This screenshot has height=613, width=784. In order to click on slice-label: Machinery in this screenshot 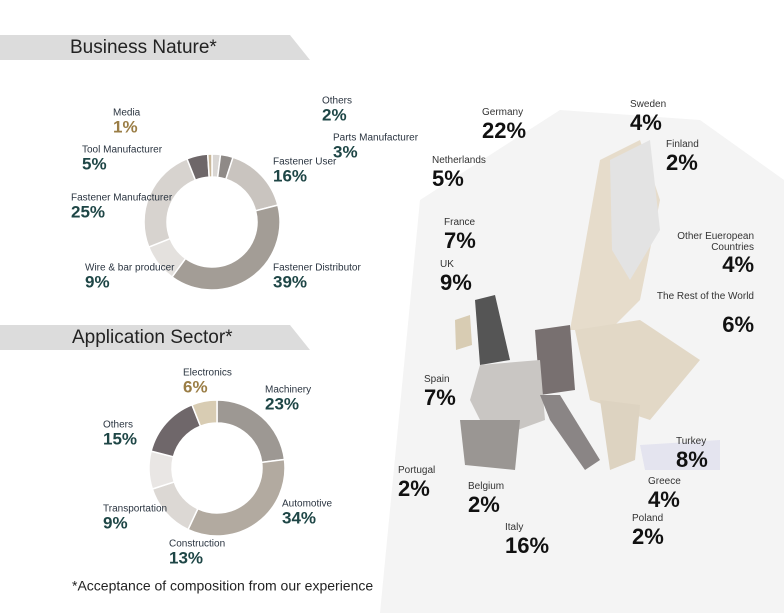, I will do `click(288, 390)`.